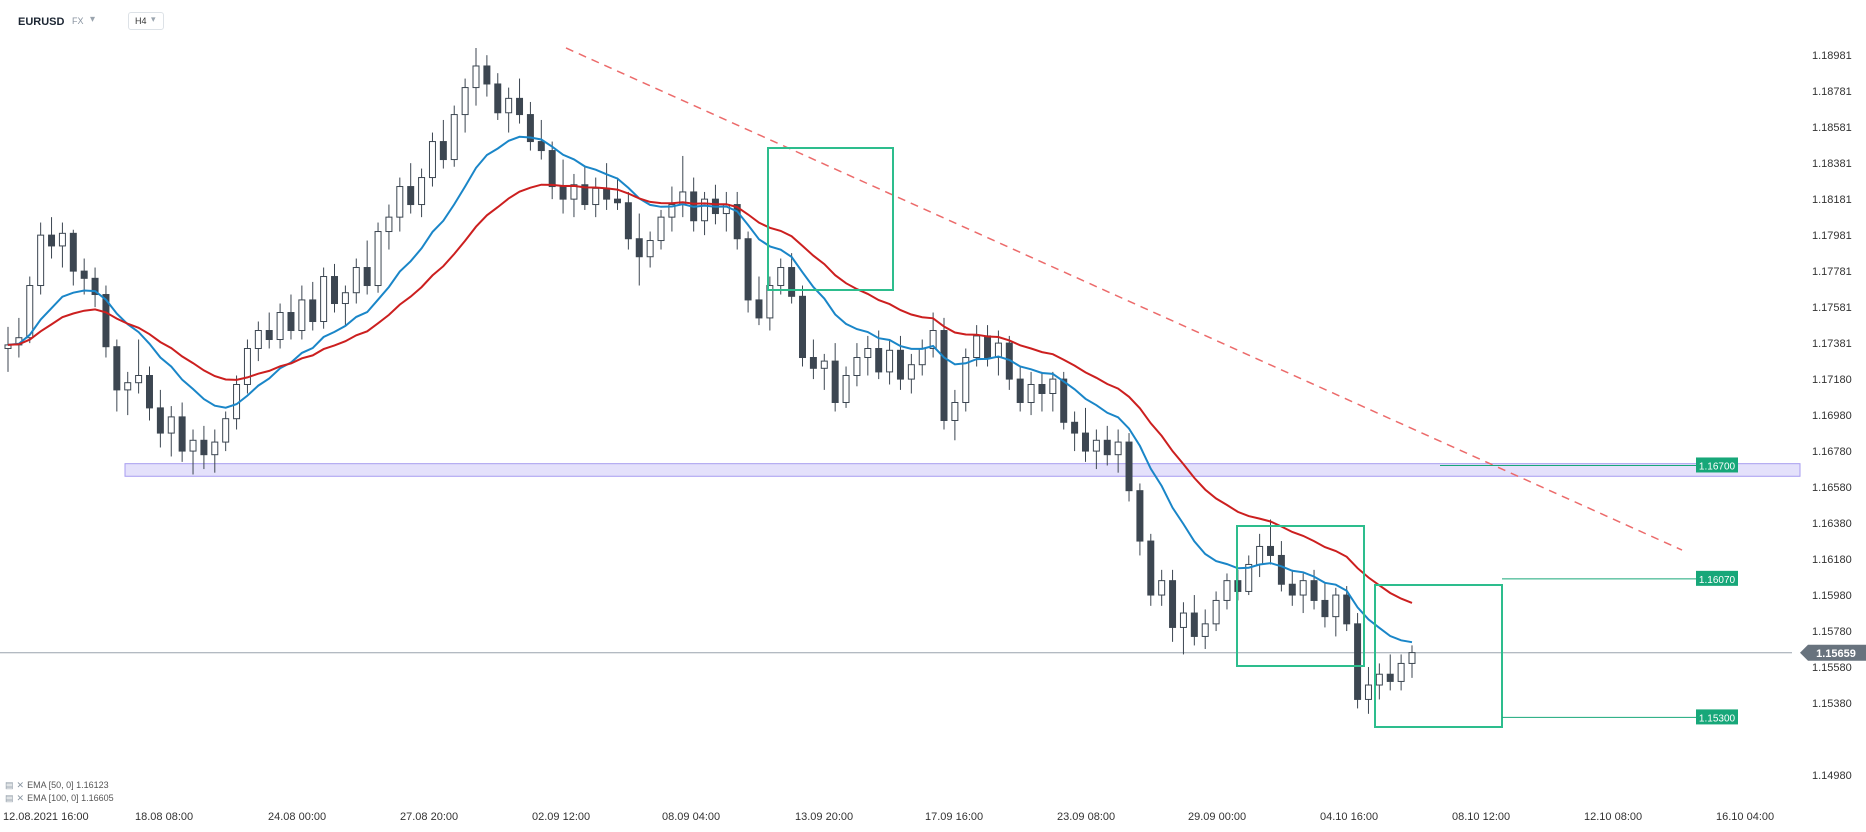 Image resolution: width=1866 pixels, height=832 pixels. I want to click on x-tick-label: 02.09 12:00, so click(561, 817).